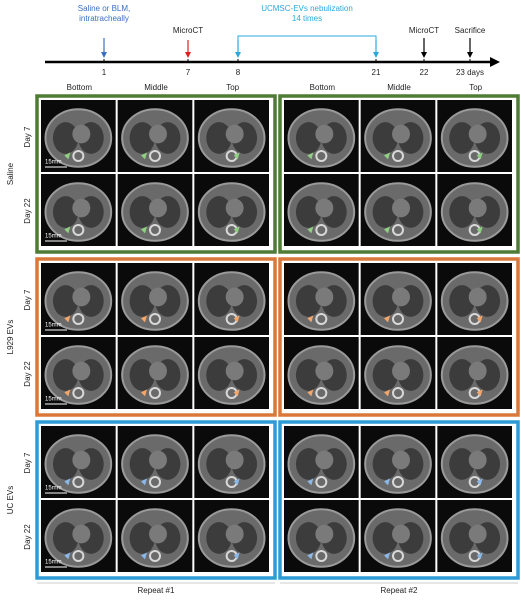 The width and height of the screenshot is (525, 608). What do you see at coordinates (104, 8) in the screenshot?
I see `event-label: Saline or BLM,` at bounding box center [104, 8].